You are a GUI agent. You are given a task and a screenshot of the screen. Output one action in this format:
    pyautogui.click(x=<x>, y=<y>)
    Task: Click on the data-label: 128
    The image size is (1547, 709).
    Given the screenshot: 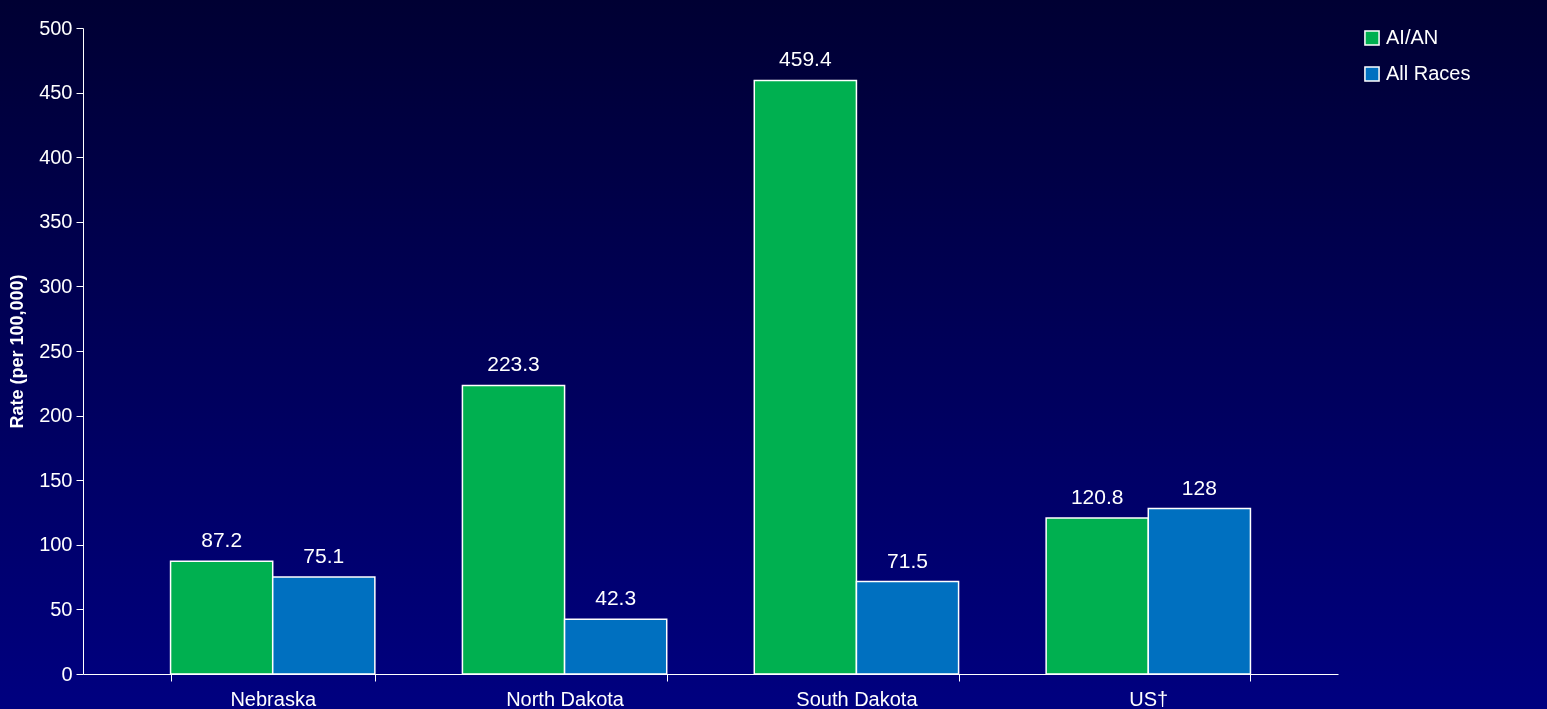 What is the action you would take?
    pyautogui.click(x=1199, y=487)
    